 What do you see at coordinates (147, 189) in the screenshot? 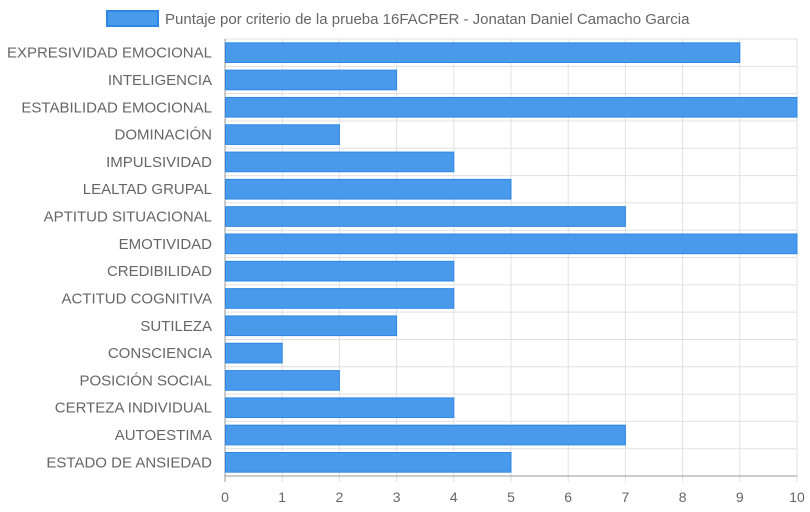
I see `category-label: LEALTAD GRUPAL` at bounding box center [147, 189].